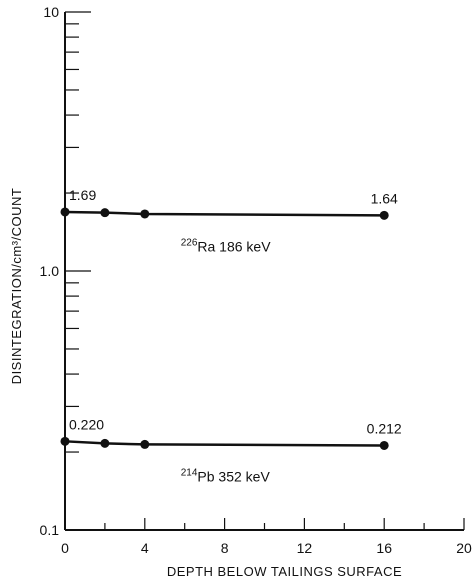 The height and width of the screenshot is (580, 474). I want to click on series-label-text: Ra 186 keV, so click(234, 246).